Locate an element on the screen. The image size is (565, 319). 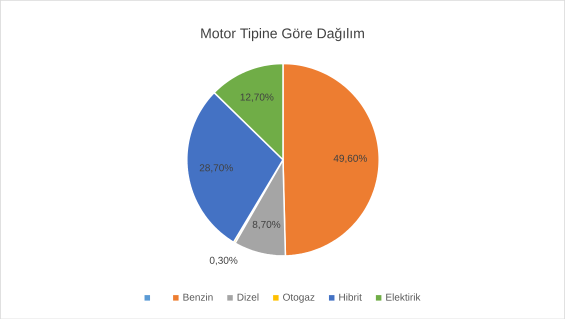
data-label: 49,60% is located at coordinates (350, 158).